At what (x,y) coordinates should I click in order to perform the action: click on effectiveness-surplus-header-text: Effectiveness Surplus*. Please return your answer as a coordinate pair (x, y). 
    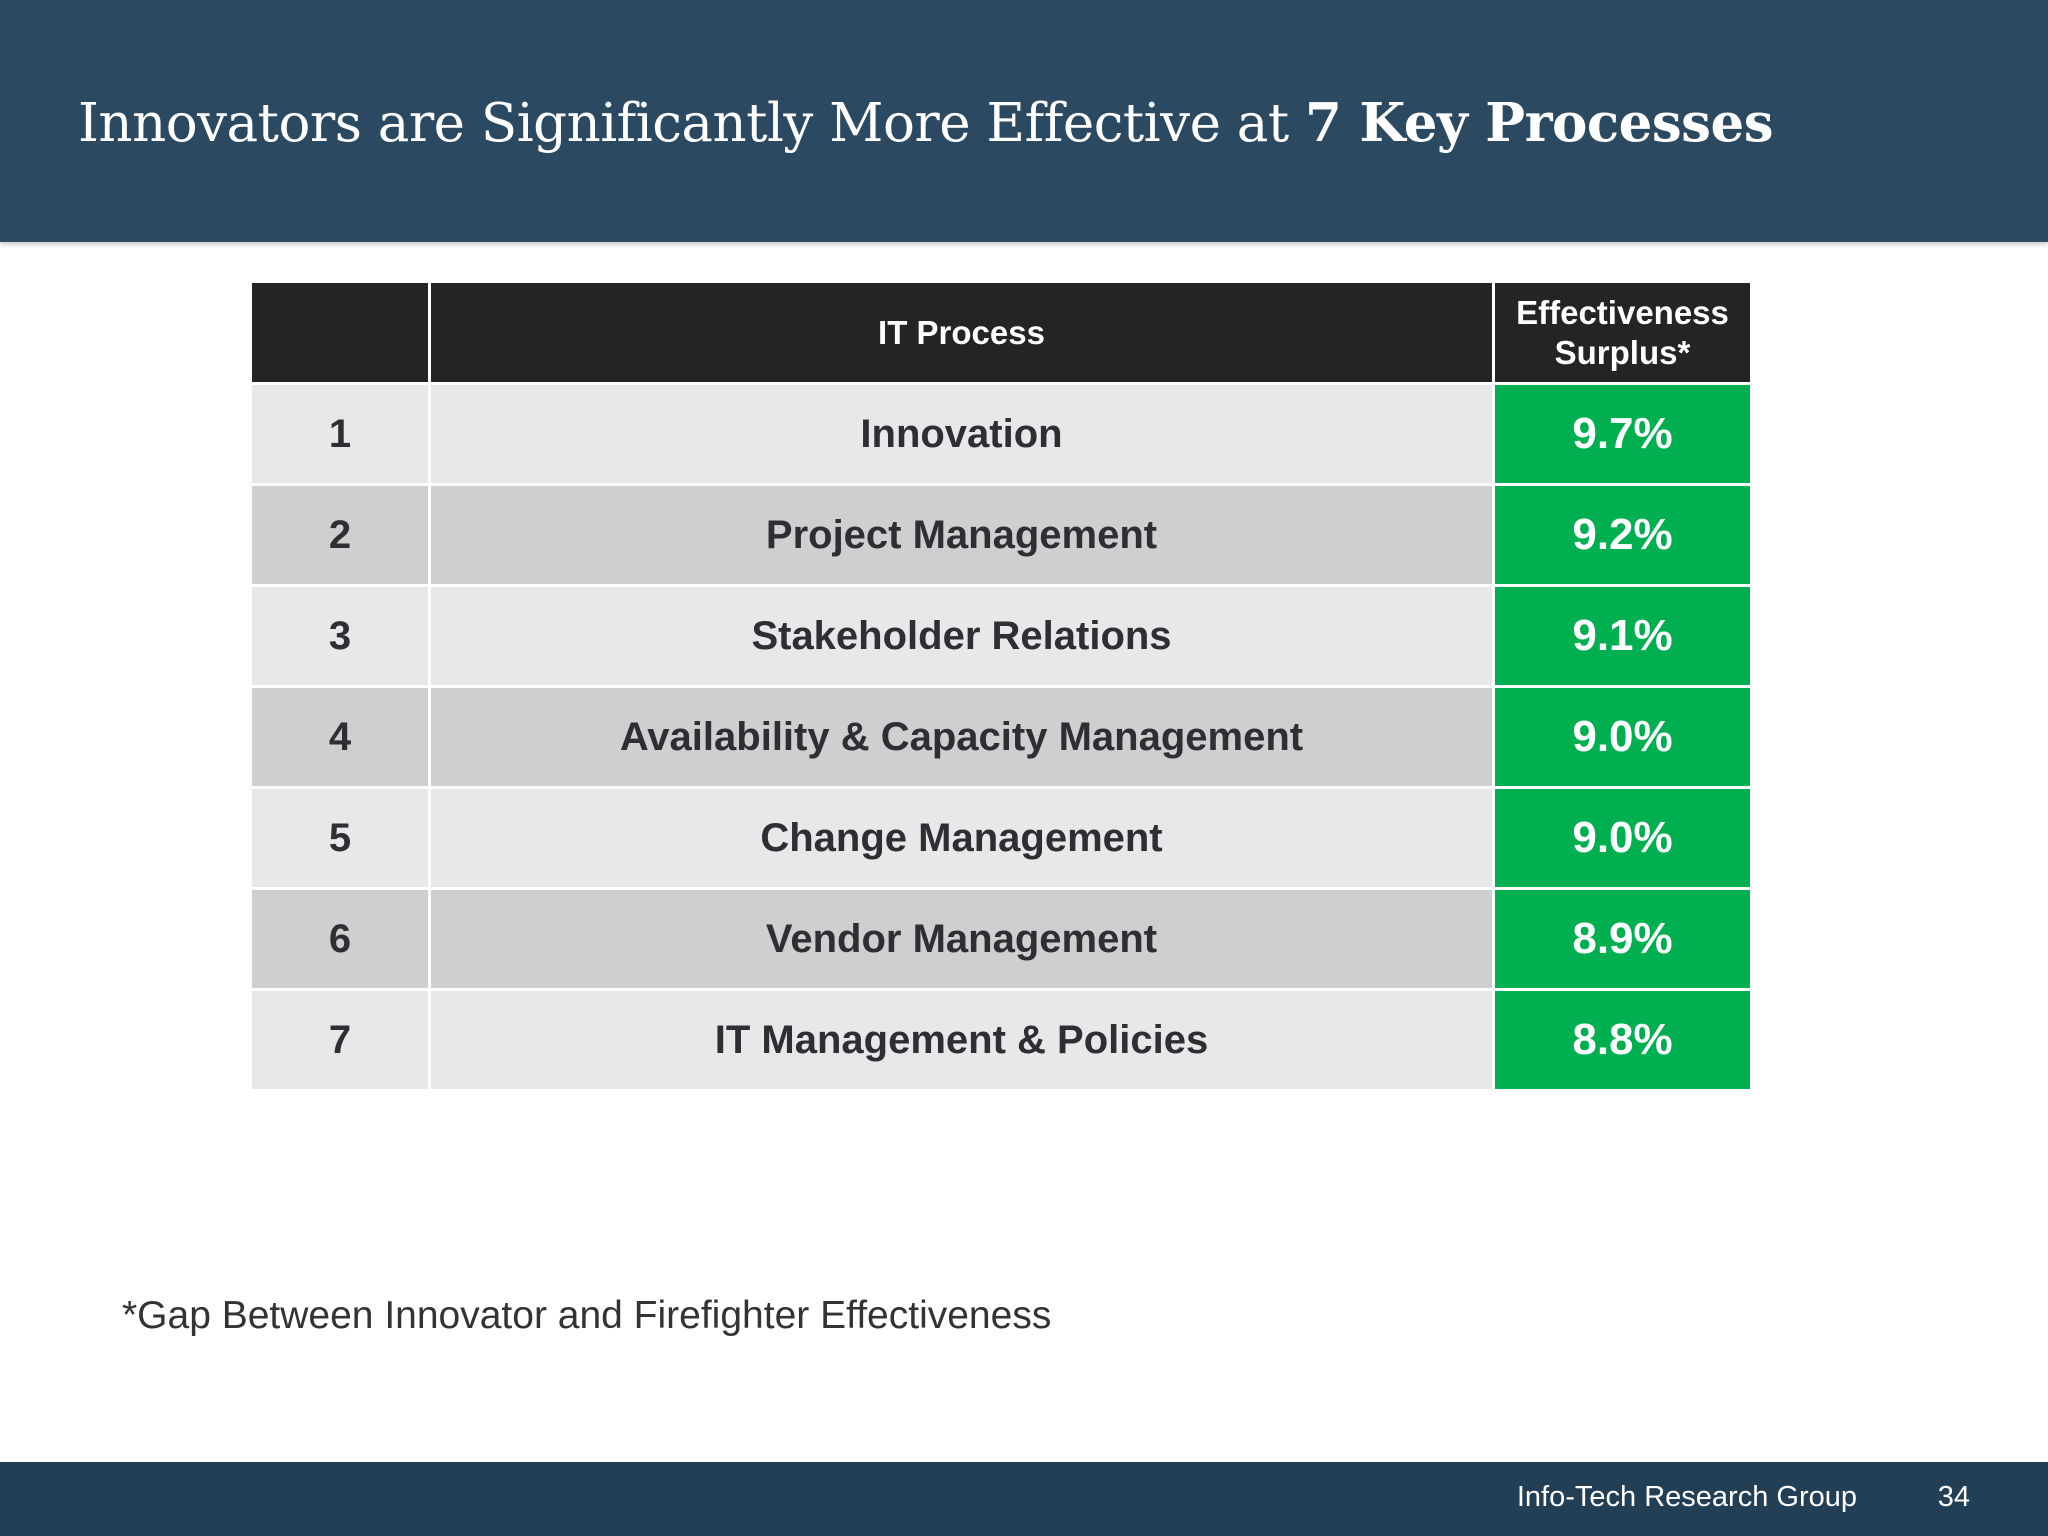
    Looking at the image, I should click on (1622, 332).